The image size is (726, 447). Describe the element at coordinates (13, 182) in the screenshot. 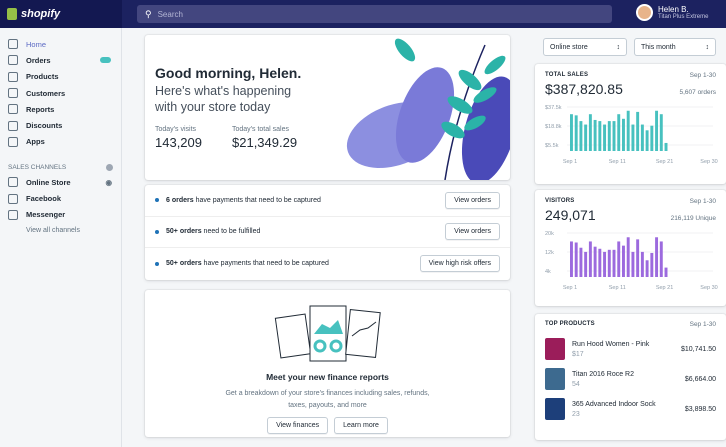

I see `store-icon` at that location.